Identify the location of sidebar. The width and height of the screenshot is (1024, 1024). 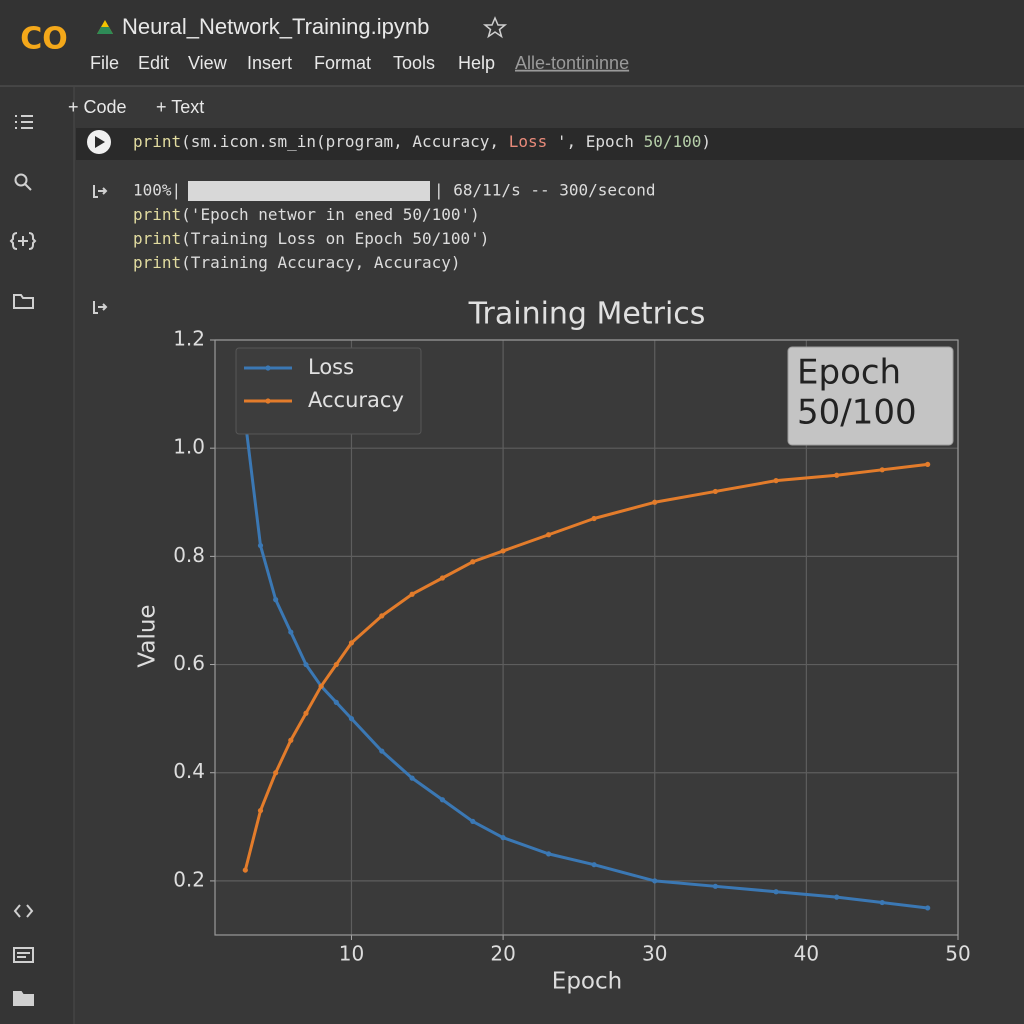
(37, 555).